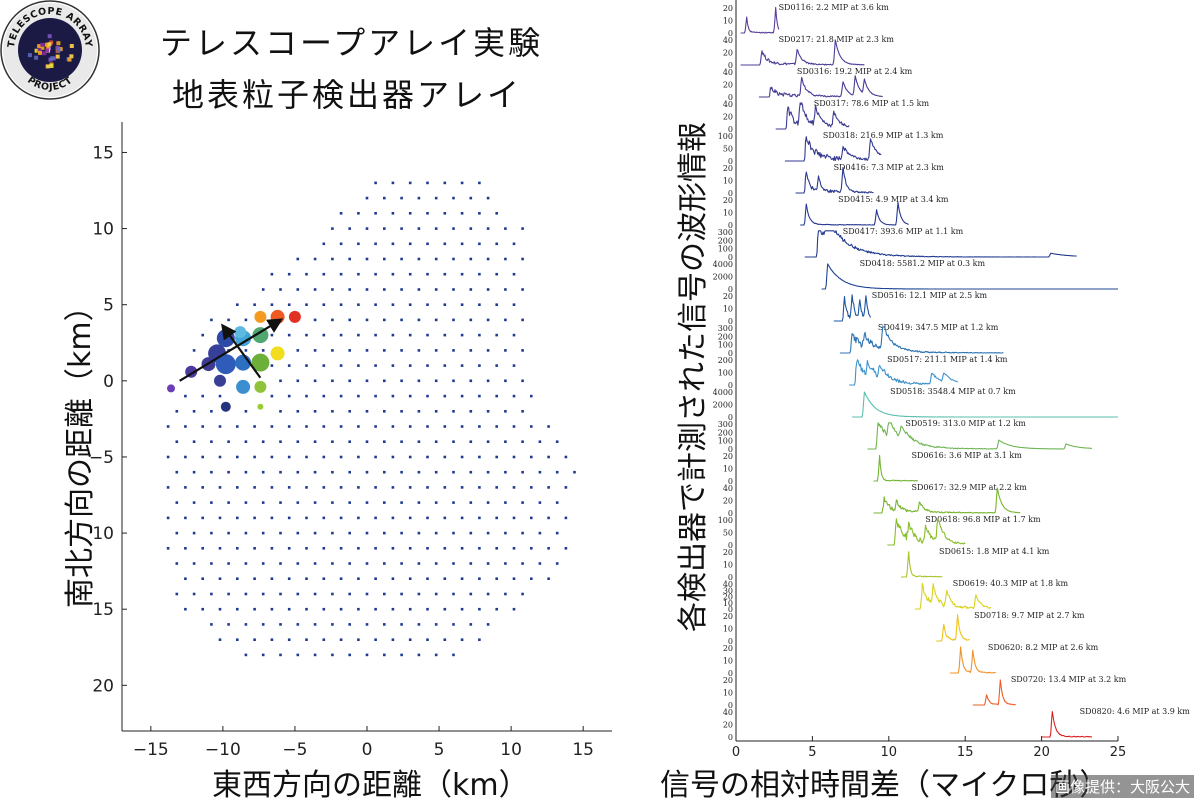  I want to click on triggered-detector, so click(220, 380).